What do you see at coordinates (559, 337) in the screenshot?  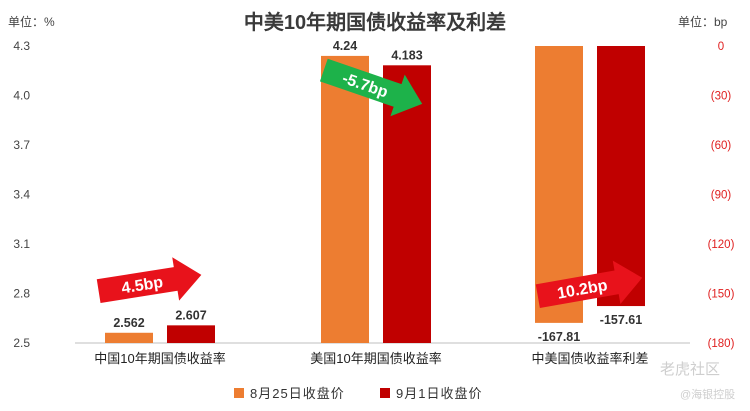 I see `data-label: -167.81` at bounding box center [559, 337].